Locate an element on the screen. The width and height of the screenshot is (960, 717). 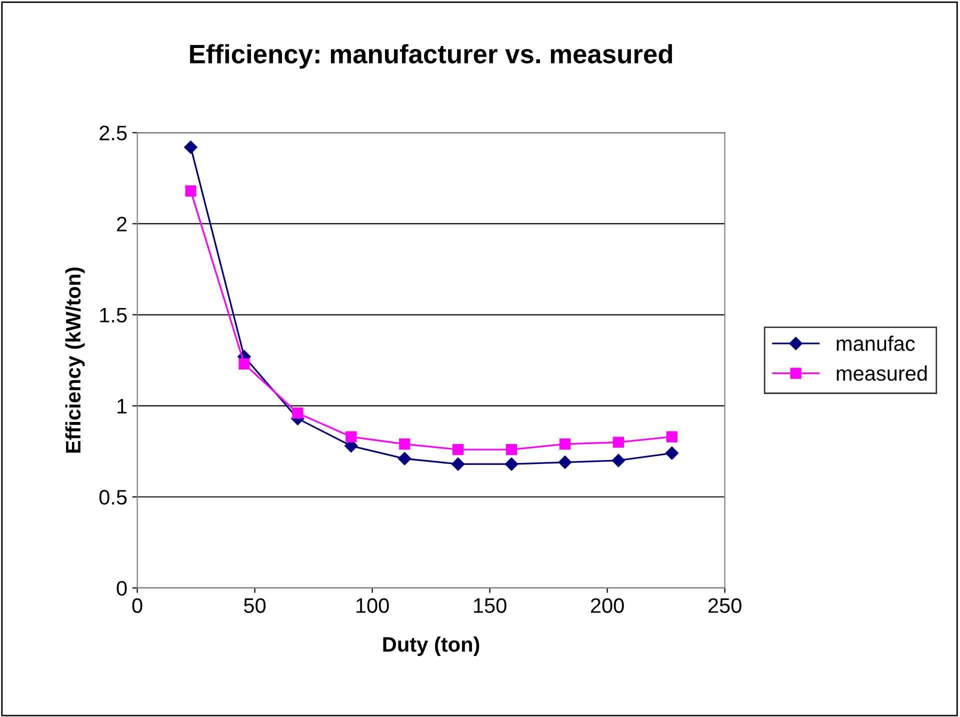
x-axis-title: Duty (ton) is located at coordinates (431, 646).